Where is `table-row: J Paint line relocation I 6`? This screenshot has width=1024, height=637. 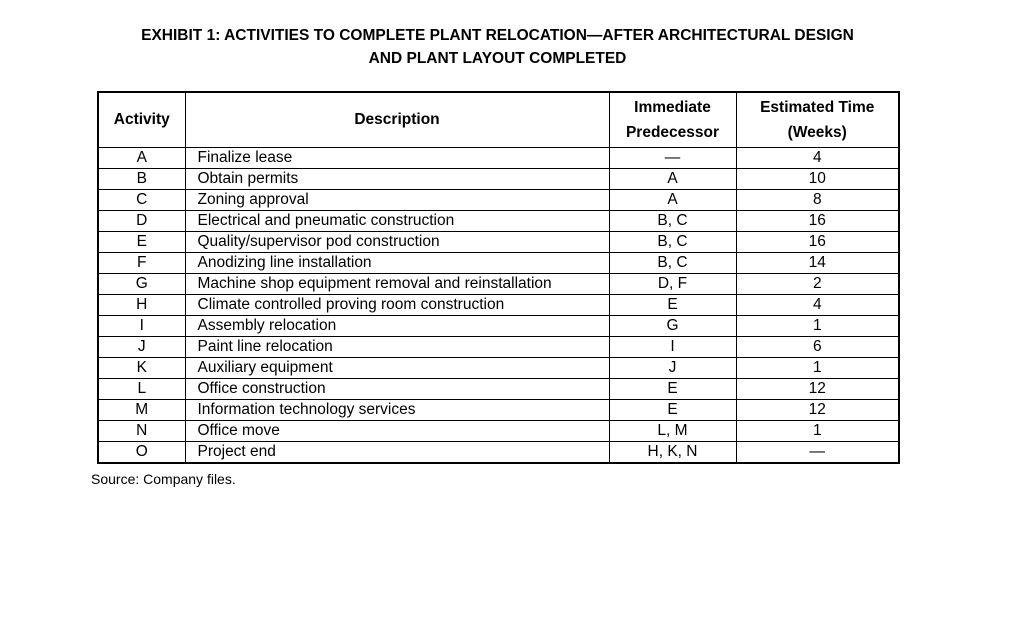 table-row: J Paint line relocation I 6 is located at coordinates (498, 346).